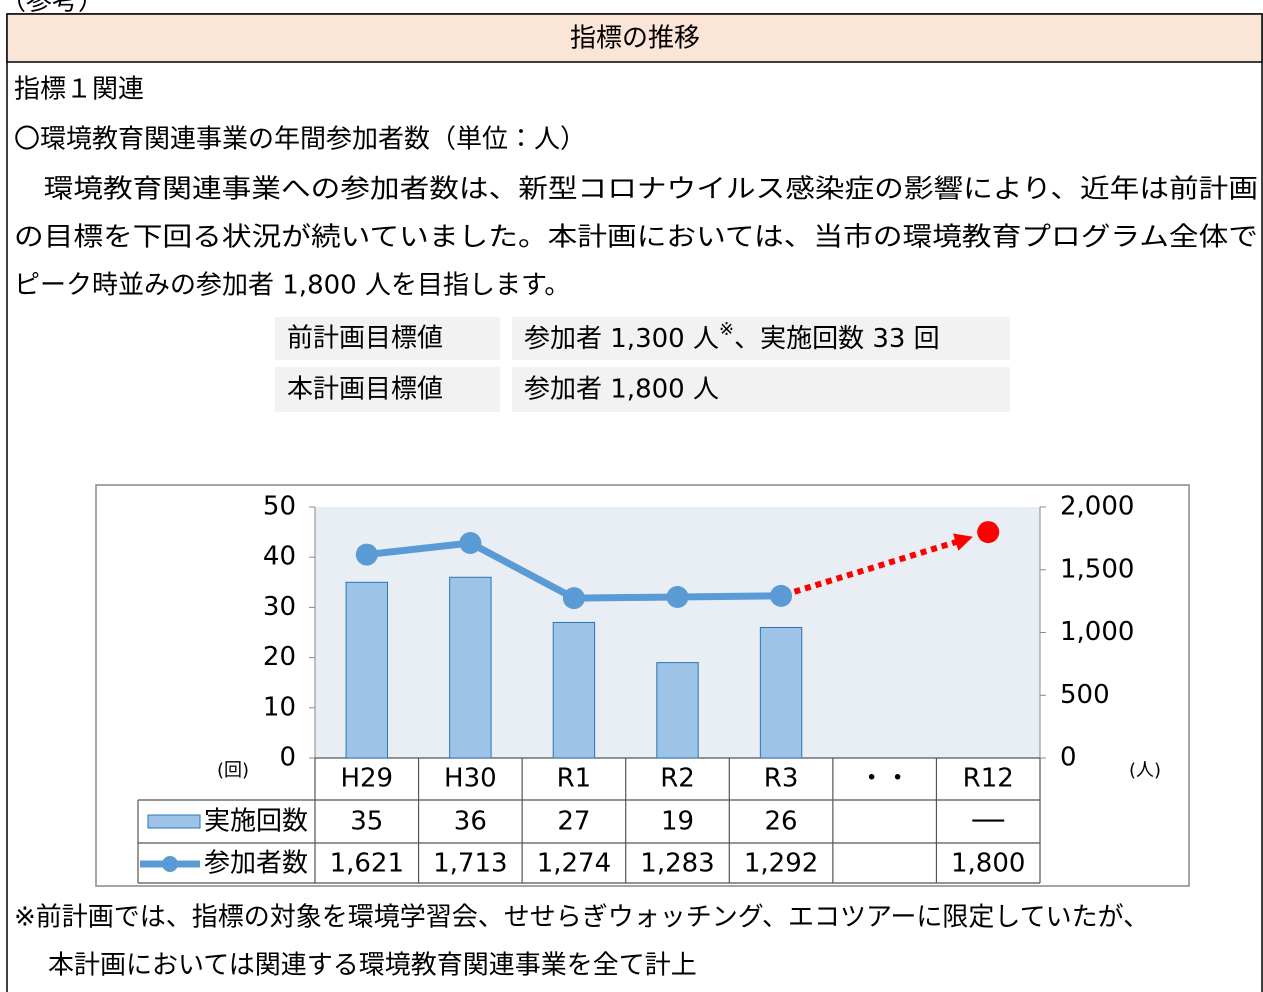 This screenshot has width=1263, height=992. I want to click on x-tick-label: ・・, so click(885, 779).